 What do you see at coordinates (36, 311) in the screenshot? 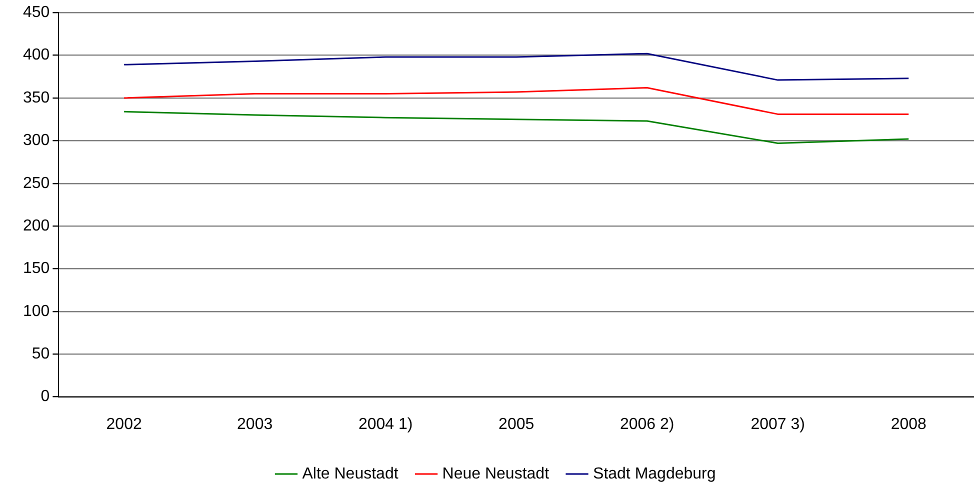
I see `y-tick-label: 100` at bounding box center [36, 311].